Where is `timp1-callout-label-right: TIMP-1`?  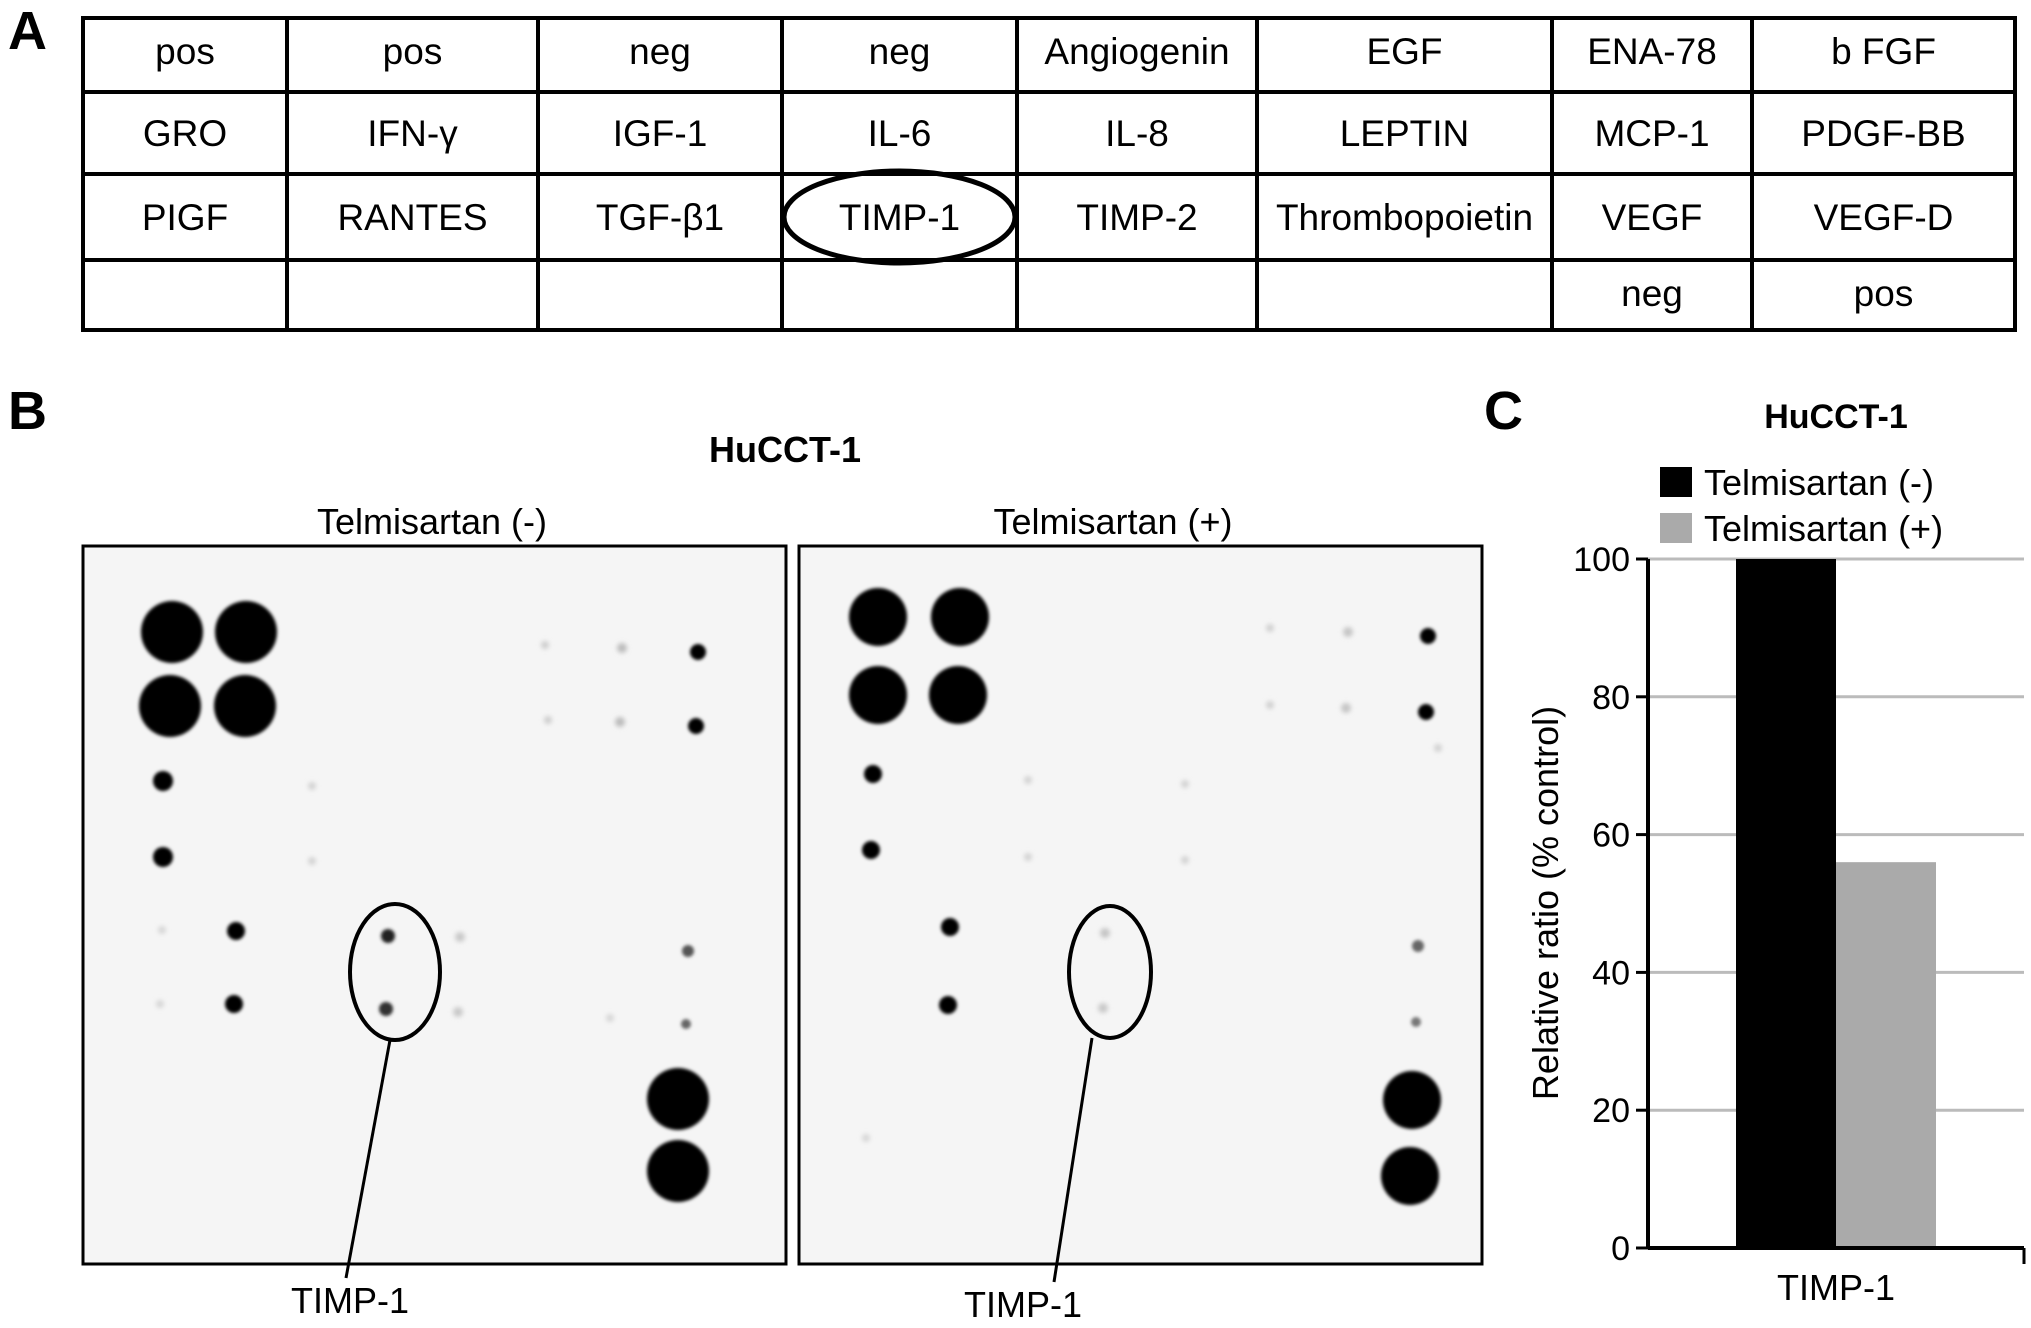 timp1-callout-label-right: TIMP-1 is located at coordinates (1023, 1304).